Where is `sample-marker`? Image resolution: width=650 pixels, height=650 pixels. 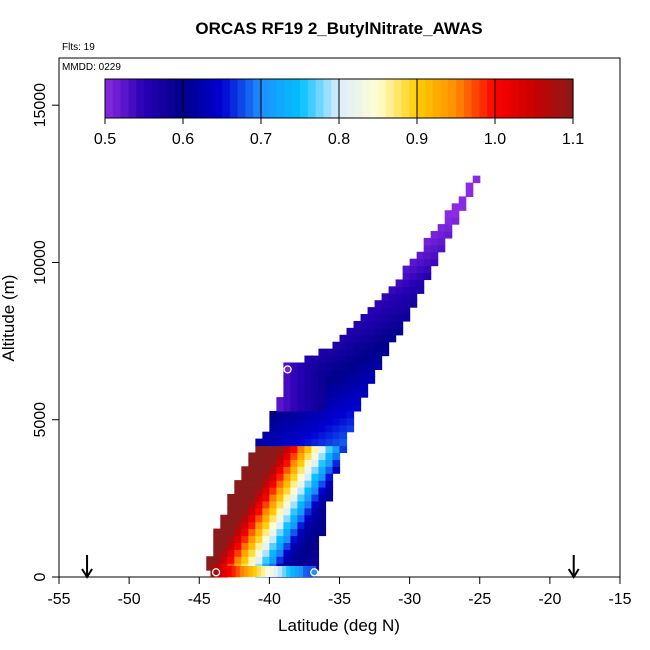
sample-marker is located at coordinates (314, 572).